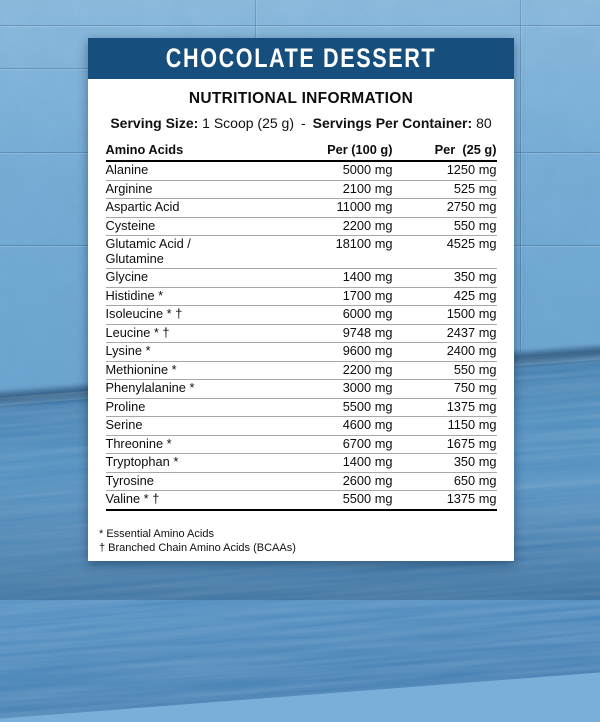  What do you see at coordinates (475, 188) in the screenshot?
I see `per-25g-value: 525 mg` at bounding box center [475, 188].